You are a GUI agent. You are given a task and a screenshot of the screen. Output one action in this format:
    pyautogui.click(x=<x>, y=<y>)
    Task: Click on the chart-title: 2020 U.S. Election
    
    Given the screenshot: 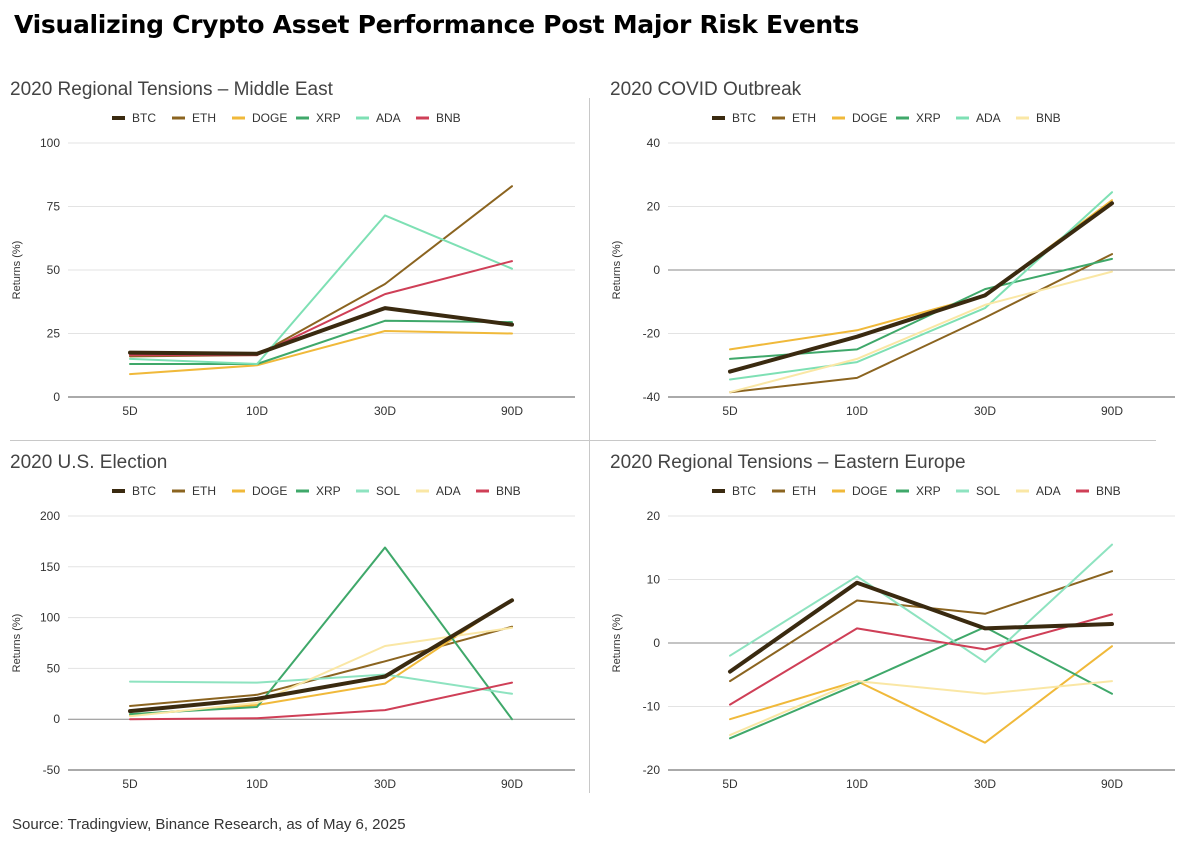 What is the action you would take?
    pyautogui.click(x=88, y=462)
    